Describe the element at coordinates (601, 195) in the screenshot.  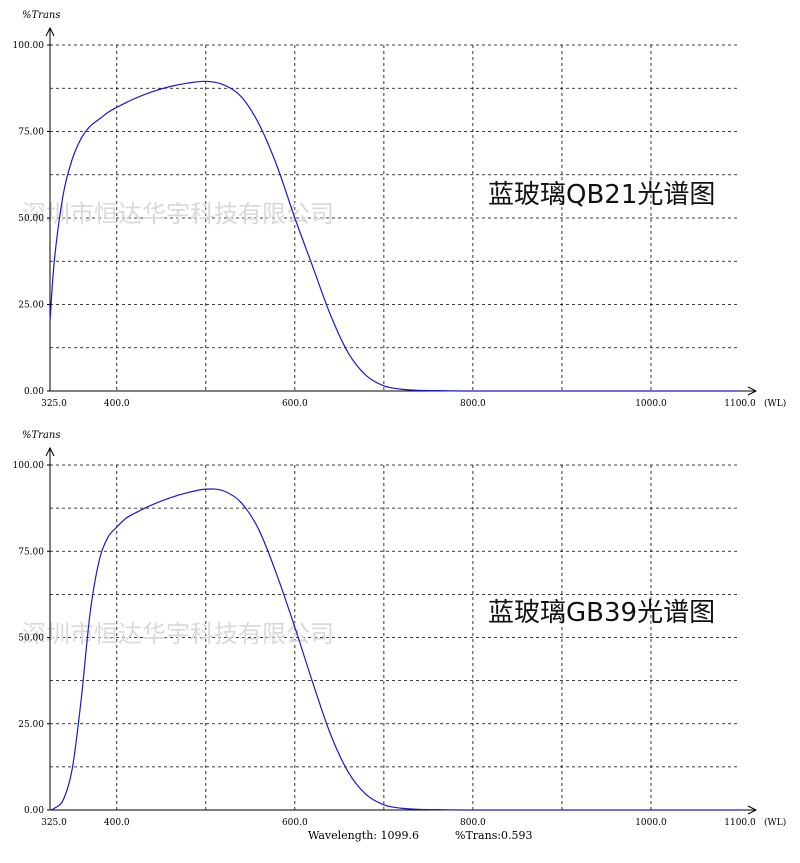
I see `chart-title: 蓝玻璃QB21光谱图` at that location.